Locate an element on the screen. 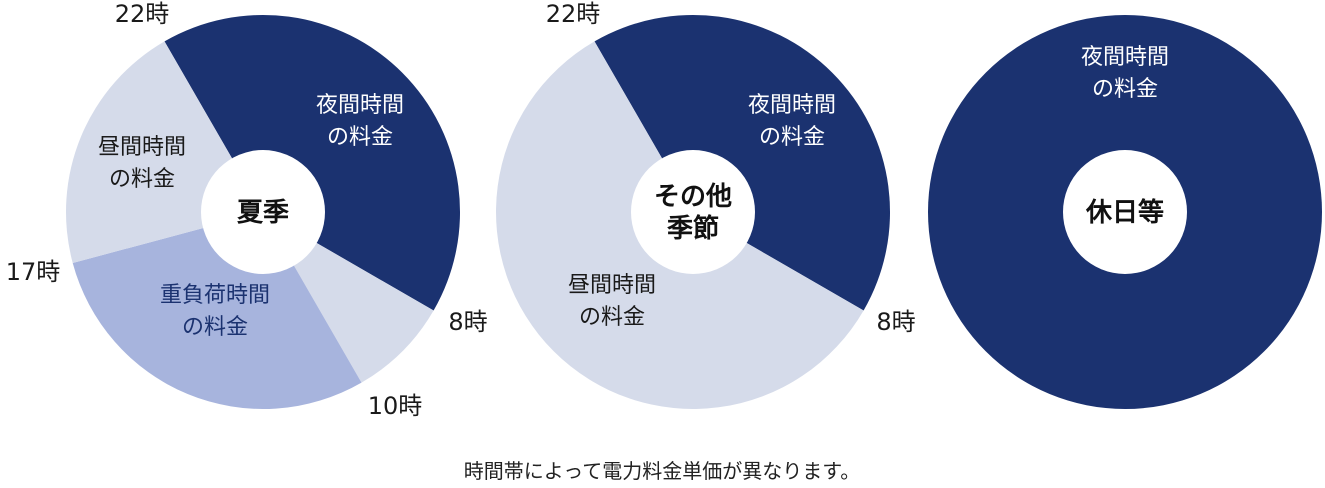  hour-tick-label: 10時 is located at coordinates (395, 406).